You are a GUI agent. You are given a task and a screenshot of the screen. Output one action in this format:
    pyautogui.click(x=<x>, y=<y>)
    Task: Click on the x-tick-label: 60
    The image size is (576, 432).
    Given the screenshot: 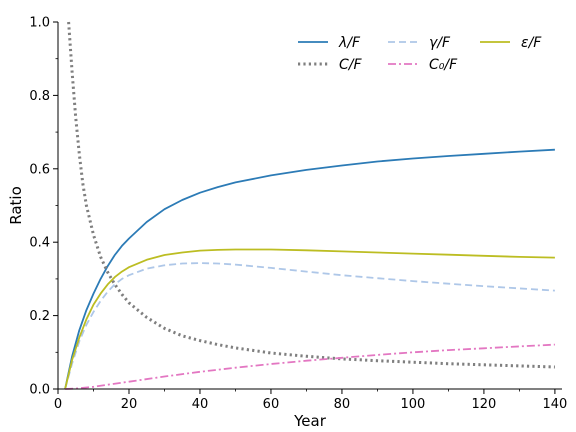 What is the action you would take?
    pyautogui.click(x=271, y=404)
    